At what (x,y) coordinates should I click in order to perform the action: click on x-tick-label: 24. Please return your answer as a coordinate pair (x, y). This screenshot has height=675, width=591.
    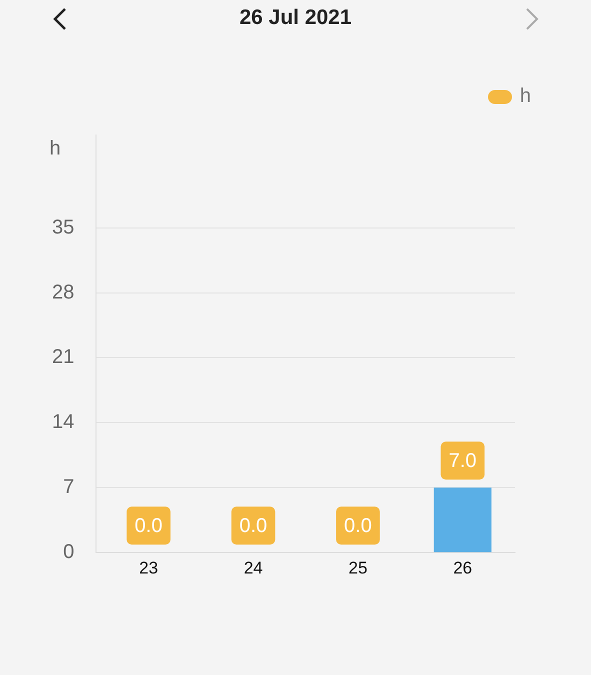
    Looking at the image, I should click on (253, 568).